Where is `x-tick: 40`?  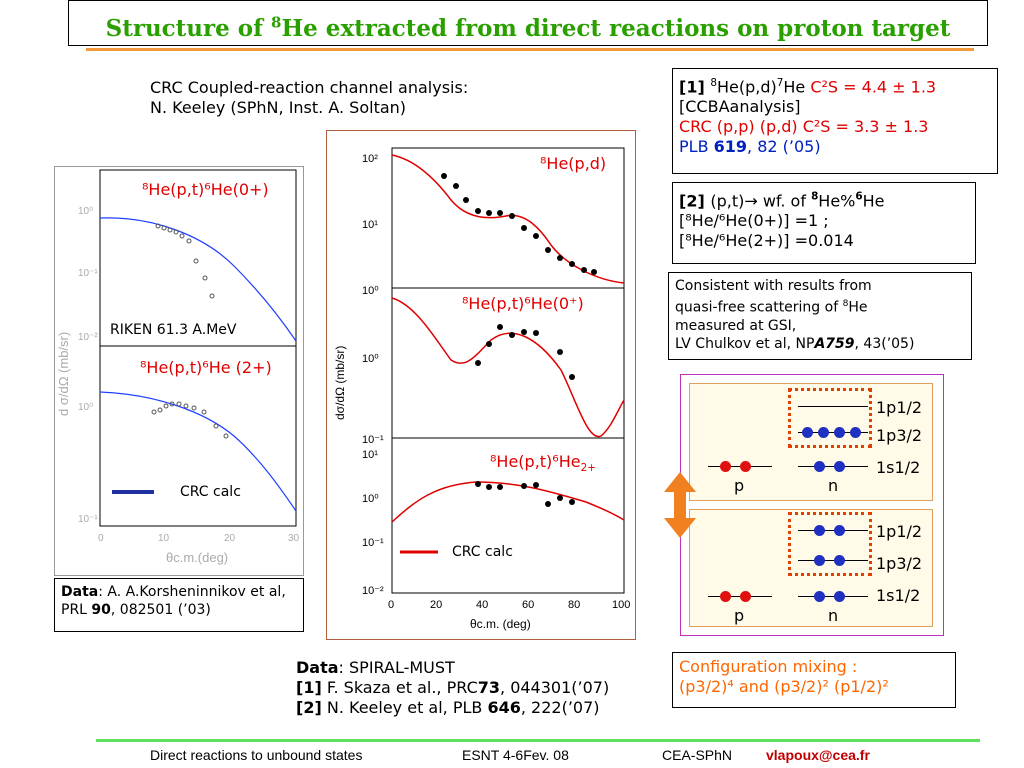 x-tick: 40 is located at coordinates (482, 605).